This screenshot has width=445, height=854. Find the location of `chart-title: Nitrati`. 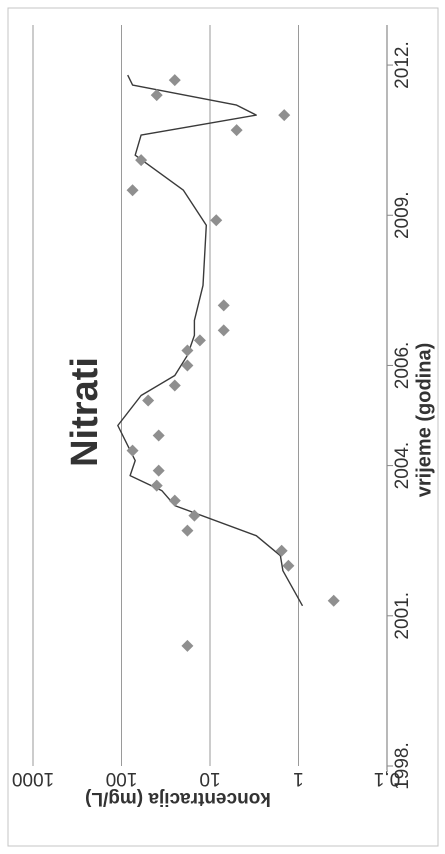

chart-title: Nitrati is located at coordinates (85, 412).